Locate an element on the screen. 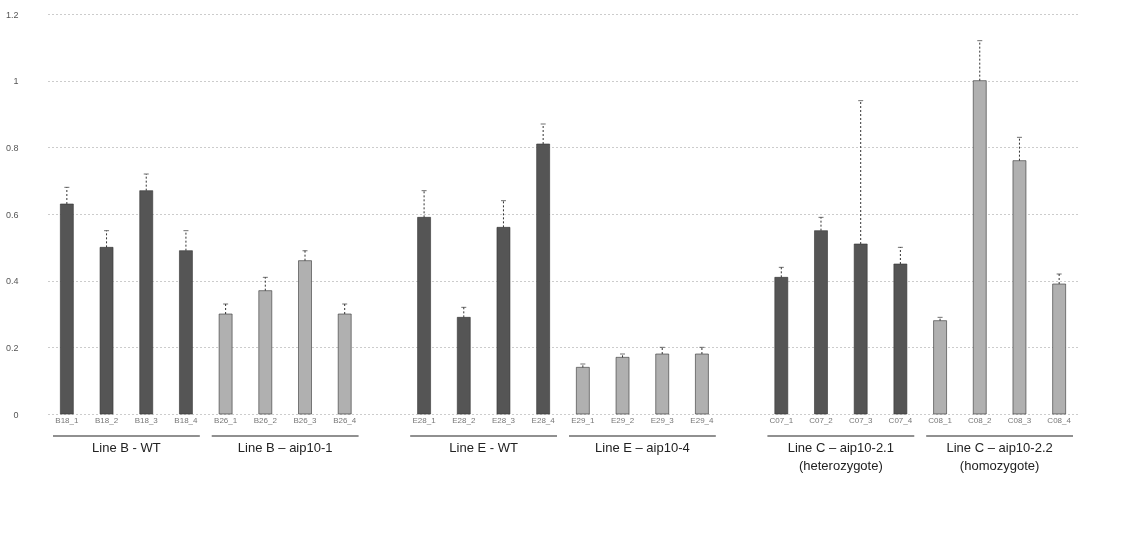 The height and width of the screenshot is (534, 1142). x-tick-label: E29_2 is located at coordinates (622, 420).